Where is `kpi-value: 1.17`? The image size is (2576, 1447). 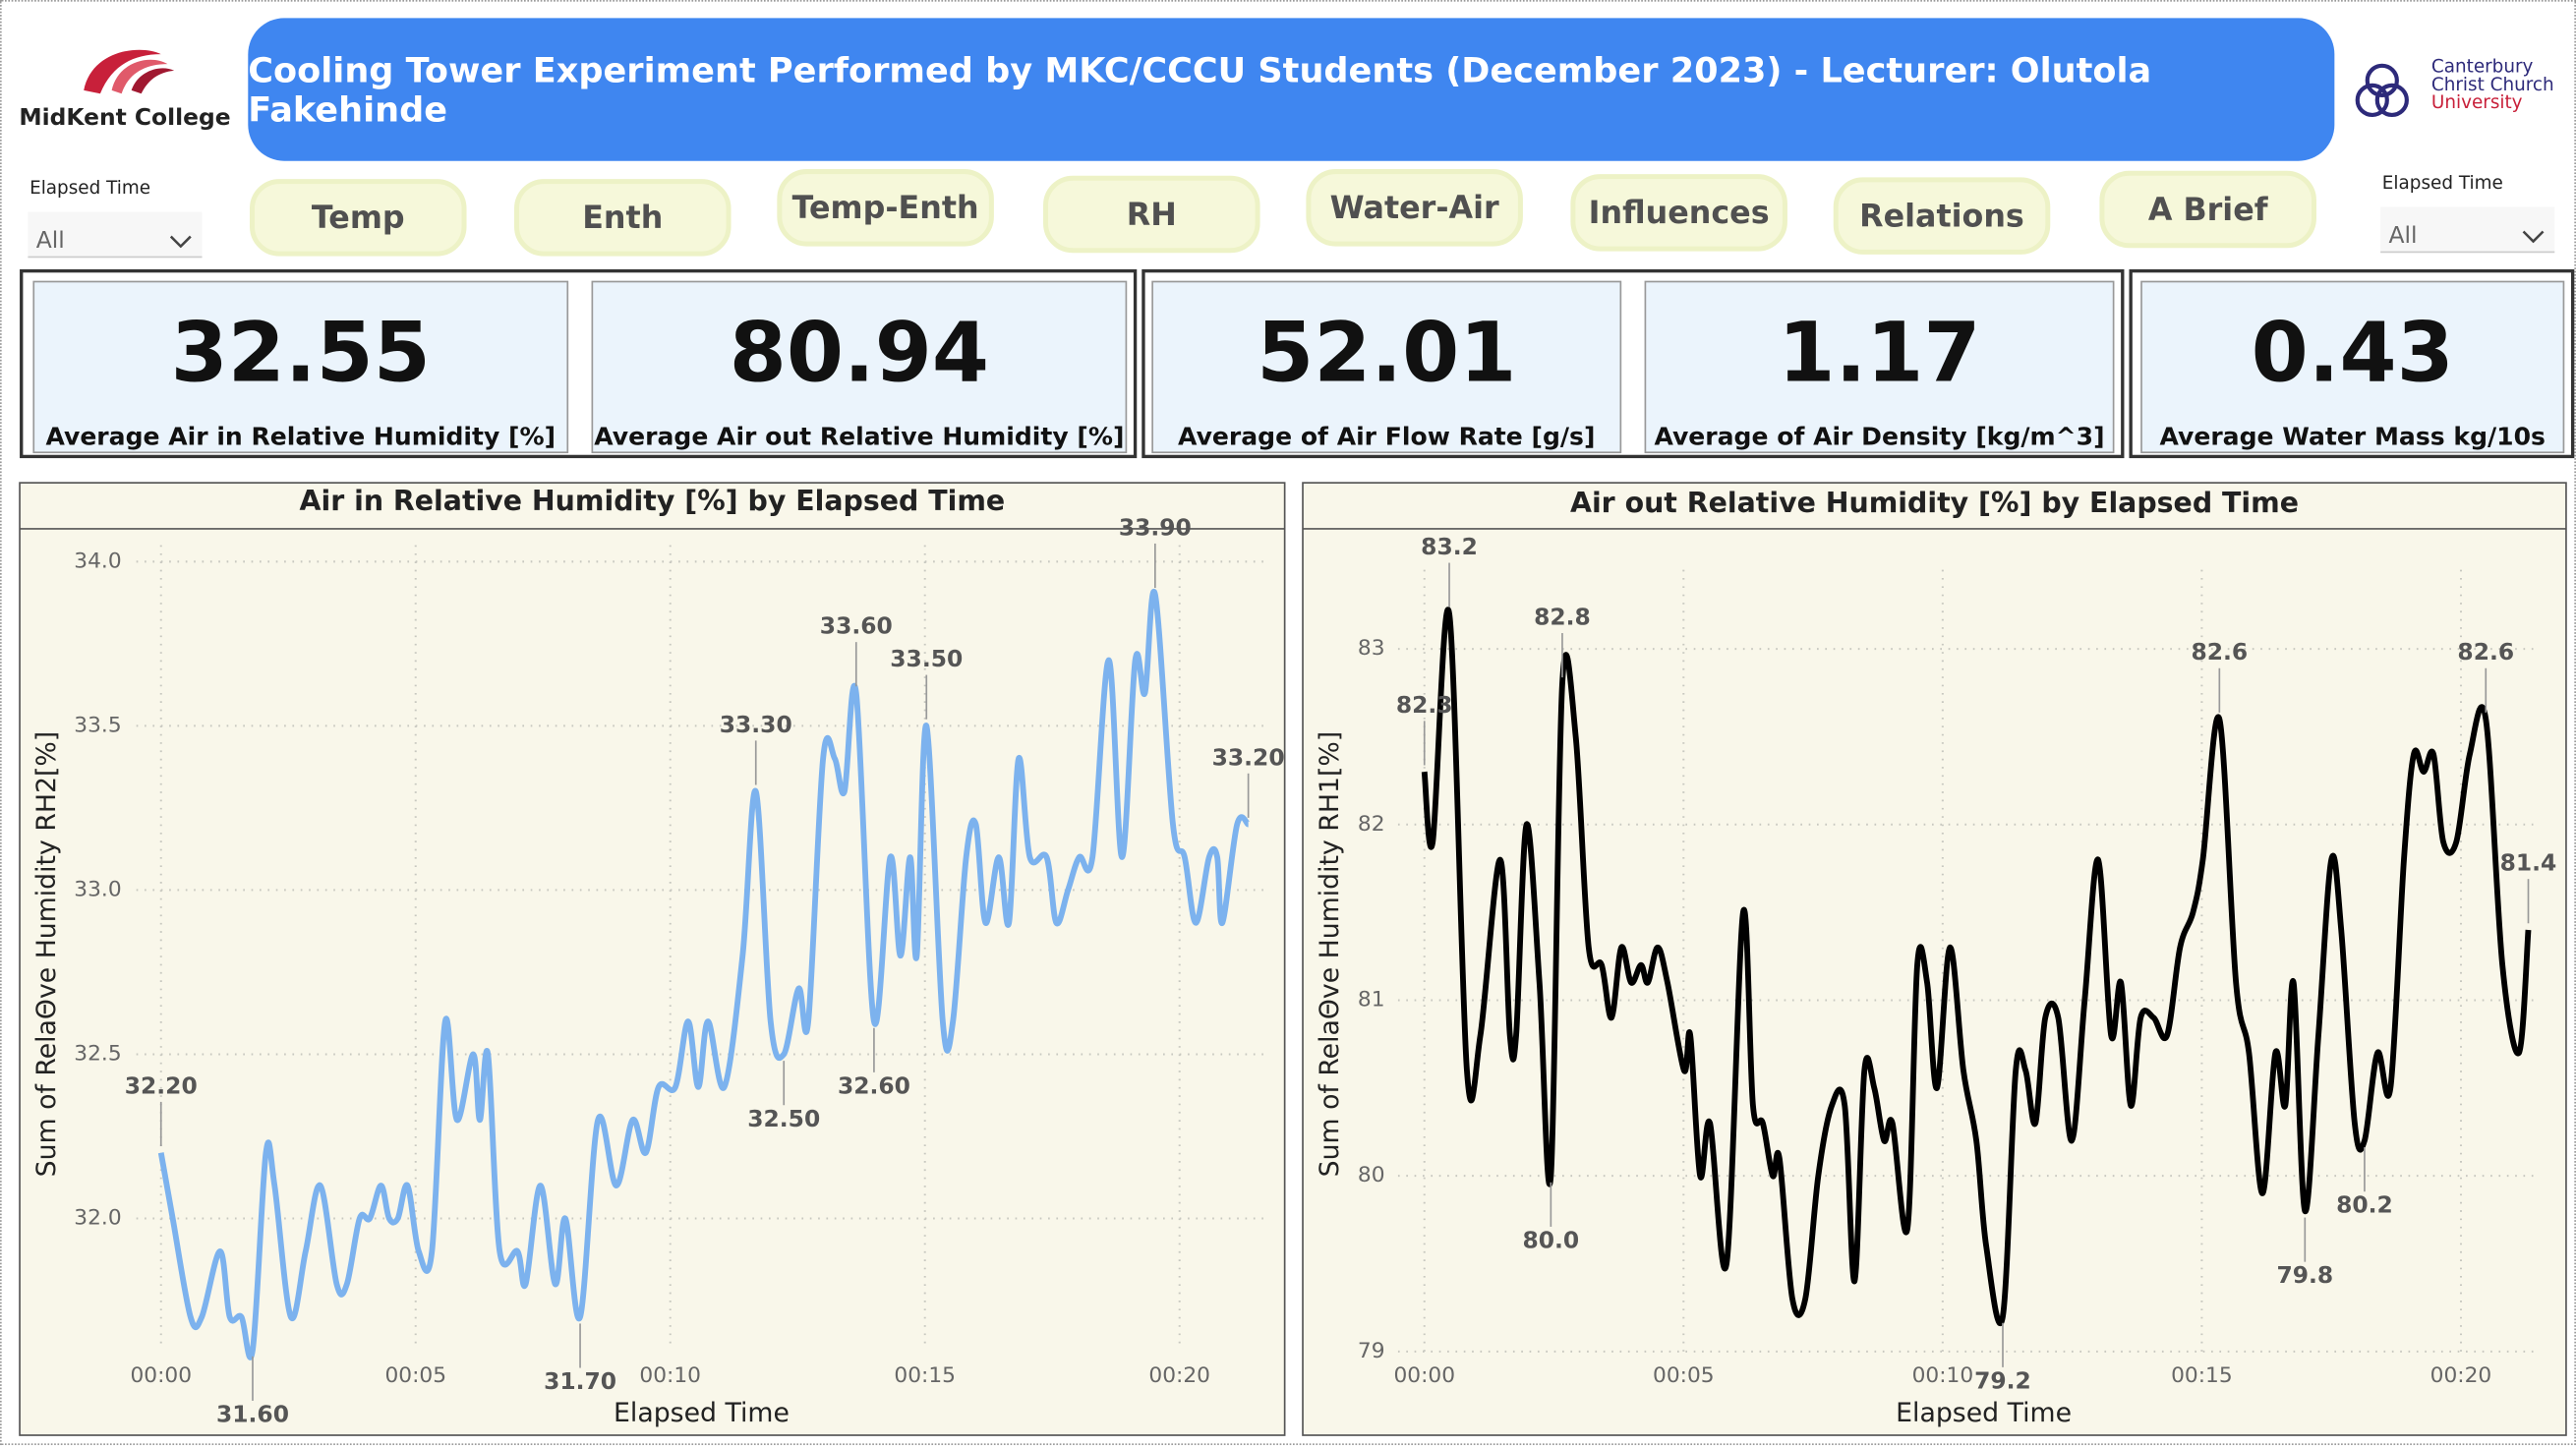
kpi-value: 1.17 is located at coordinates (1879, 353).